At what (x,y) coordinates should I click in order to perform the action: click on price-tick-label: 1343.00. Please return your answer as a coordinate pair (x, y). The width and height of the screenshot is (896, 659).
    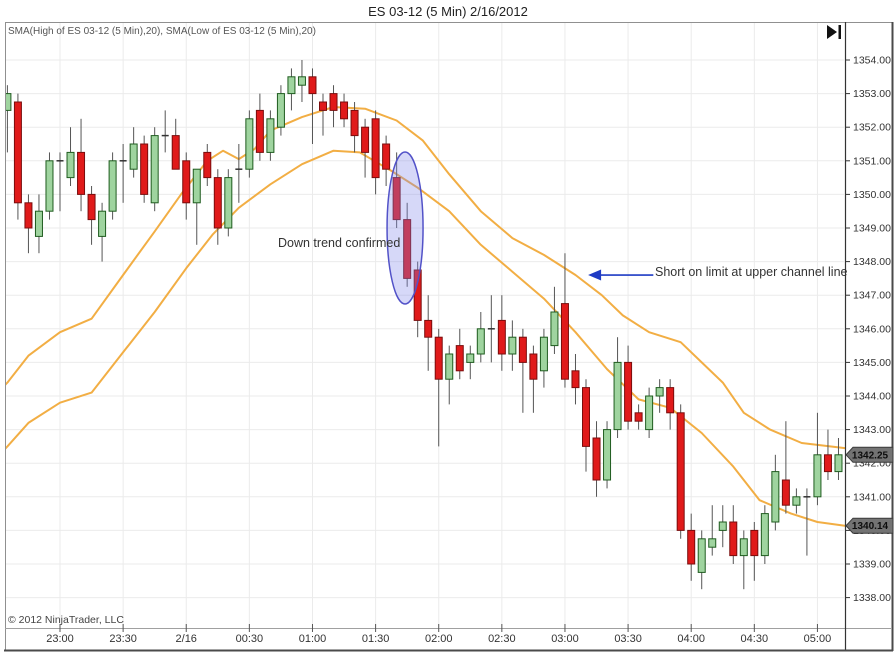
    Looking at the image, I should click on (872, 430).